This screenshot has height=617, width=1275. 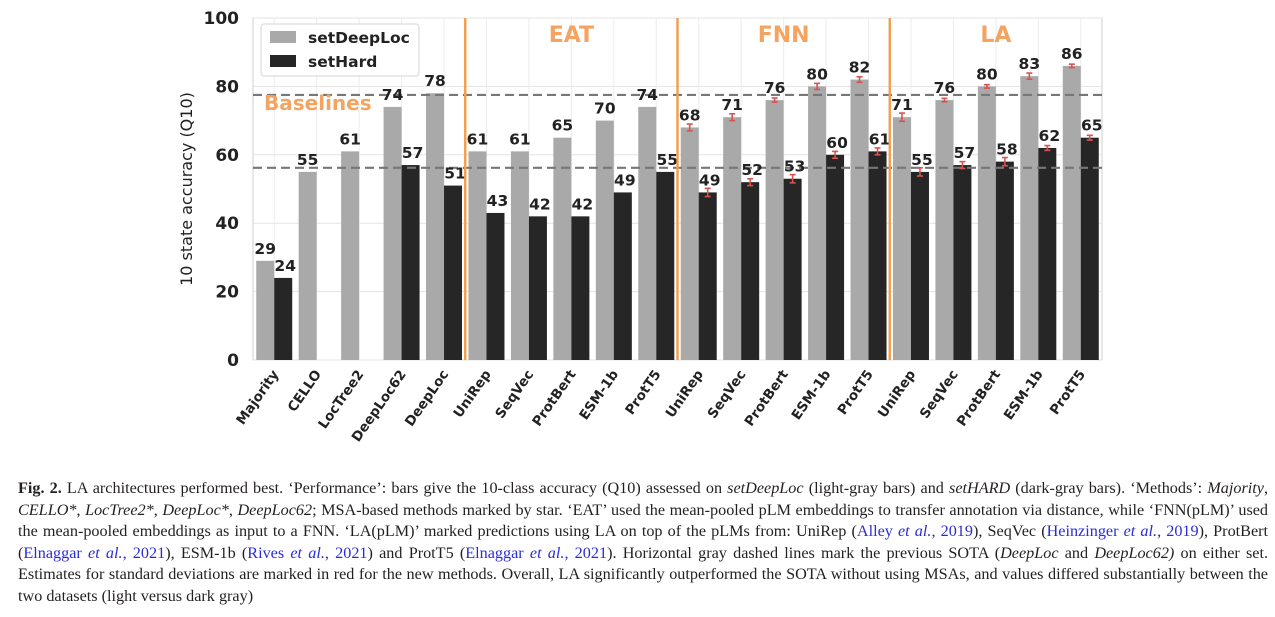 What do you see at coordinates (1030, 64) in the screenshot?
I see `value-label-setdeeploc: 83` at bounding box center [1030, 64].